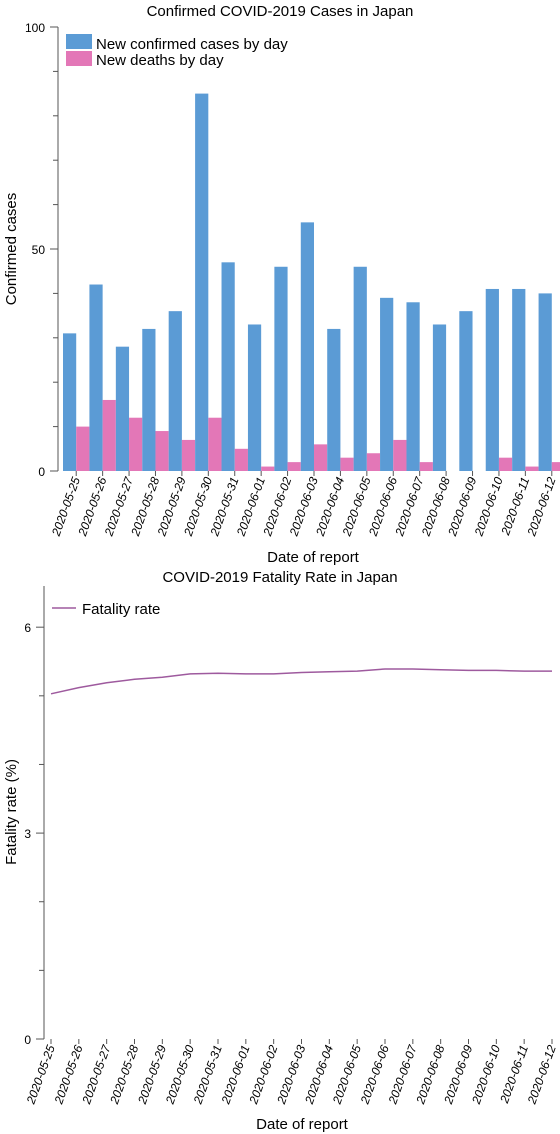 This screenshot has height=1134, width=560. I want to click on fatality-line, so click(301, 681).